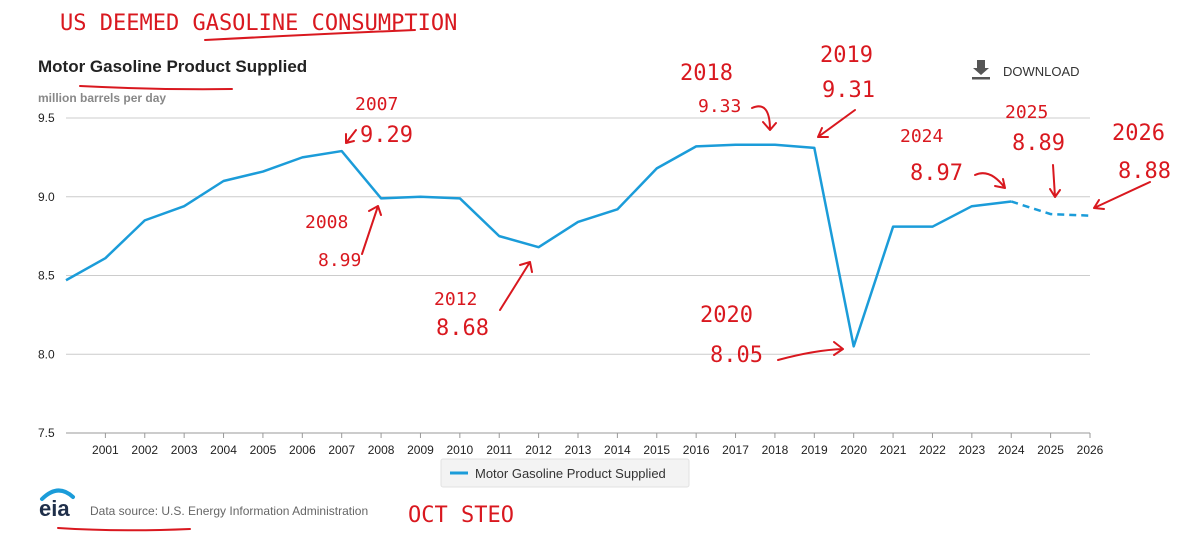  What do you see at coordinates (617, 450) in the screenshot?
I see `x-tick-label: 2014` at bounding box center [617, 450].